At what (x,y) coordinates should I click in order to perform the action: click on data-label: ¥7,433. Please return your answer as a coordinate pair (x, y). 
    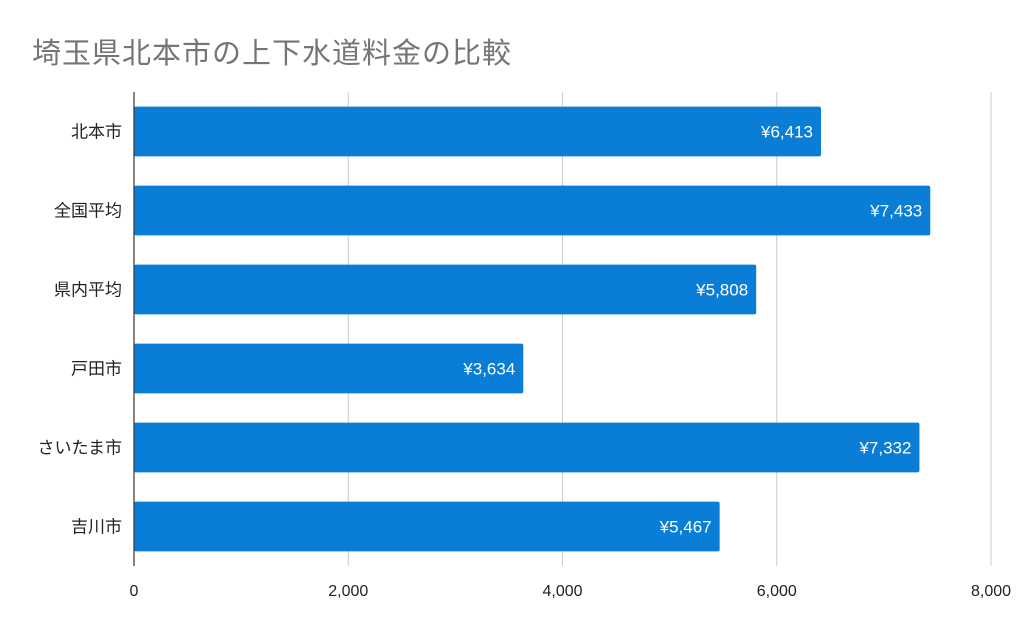
    Looking at the image, I should click on (895, 211).